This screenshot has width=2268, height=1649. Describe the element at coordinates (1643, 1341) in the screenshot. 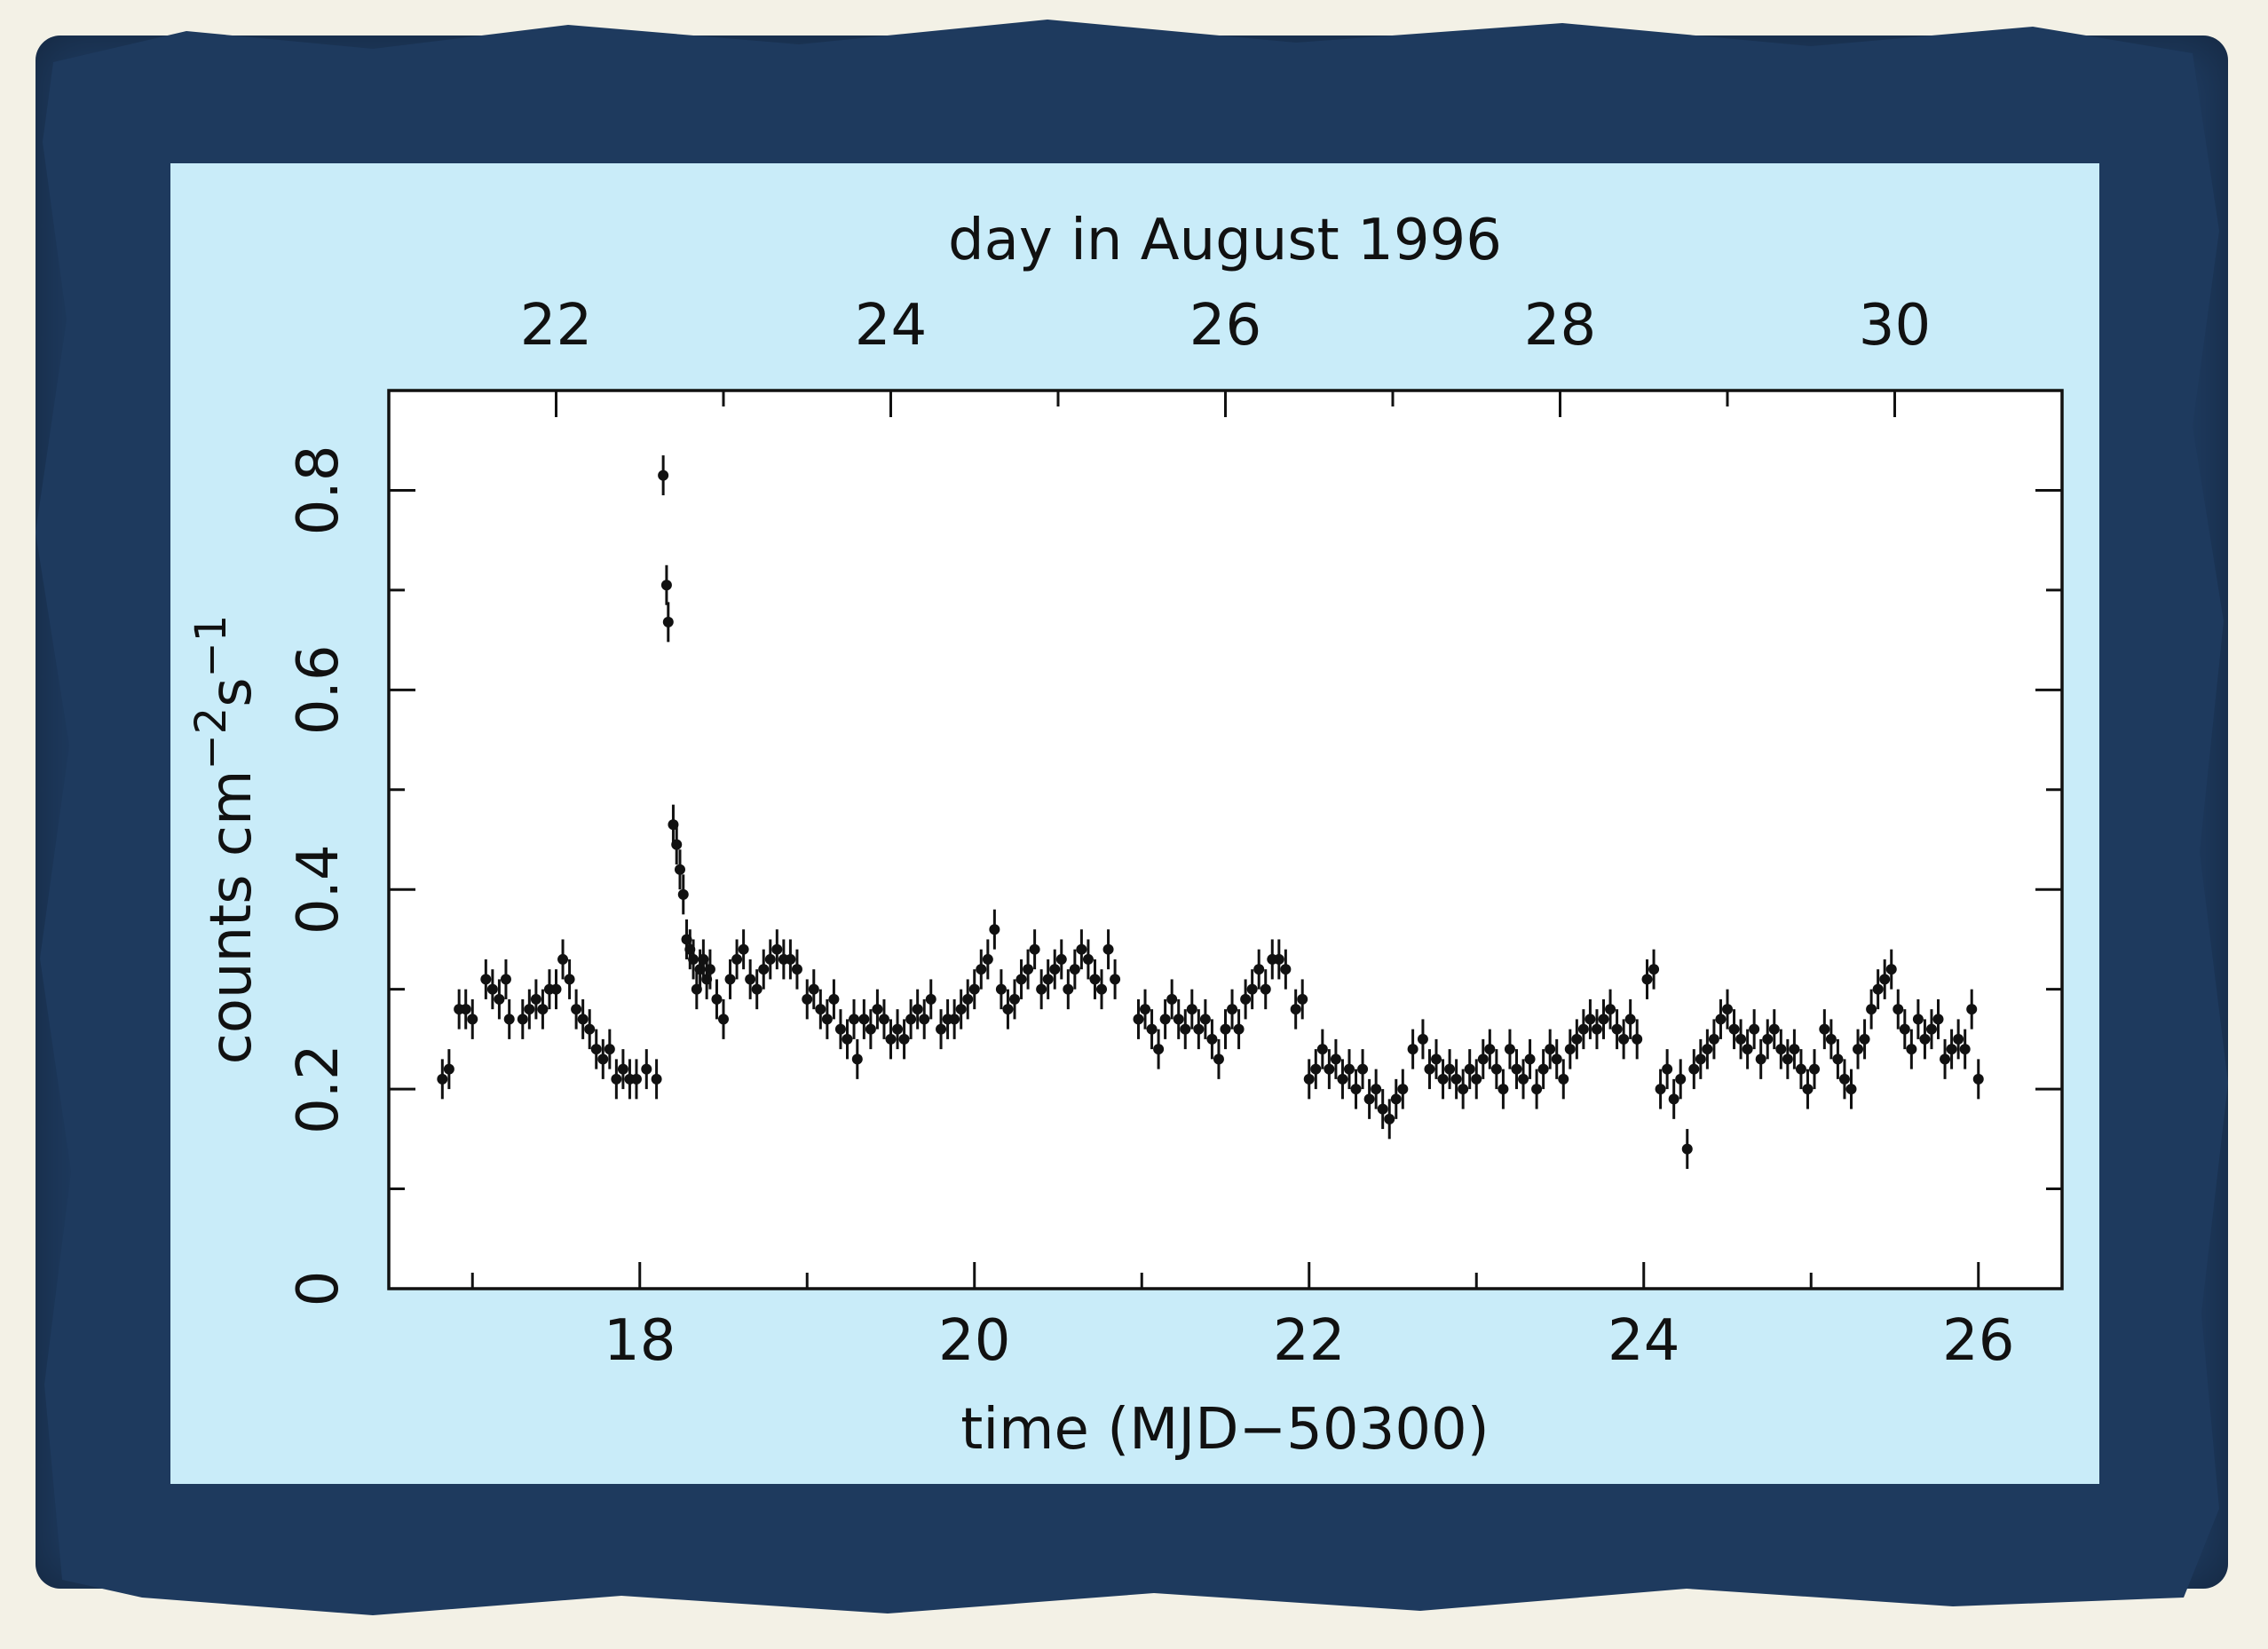

I see `x-tick-label: 24` at that location.